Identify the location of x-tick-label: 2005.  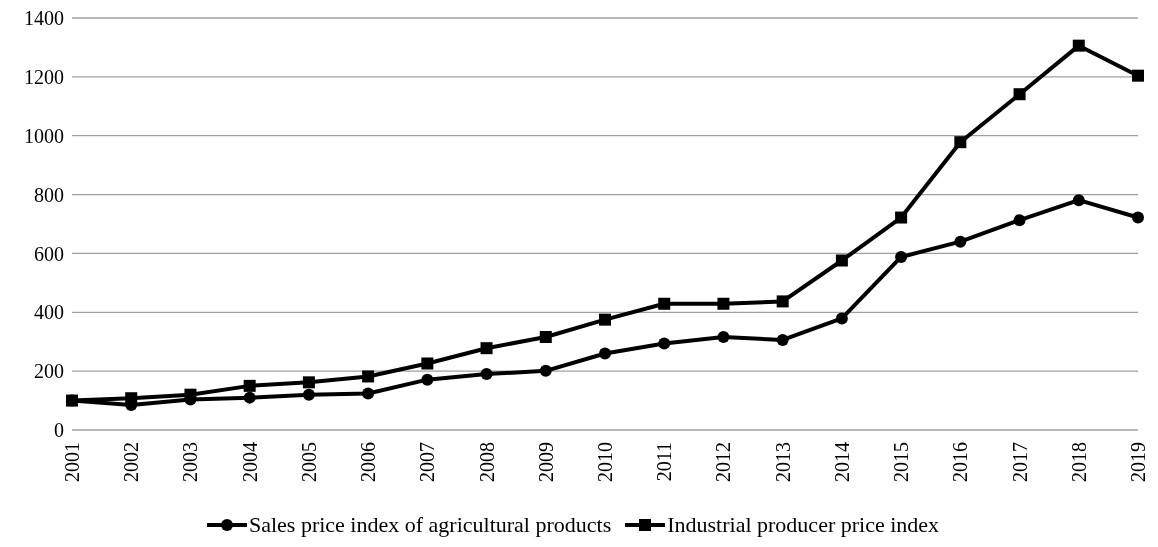
(308, 462).